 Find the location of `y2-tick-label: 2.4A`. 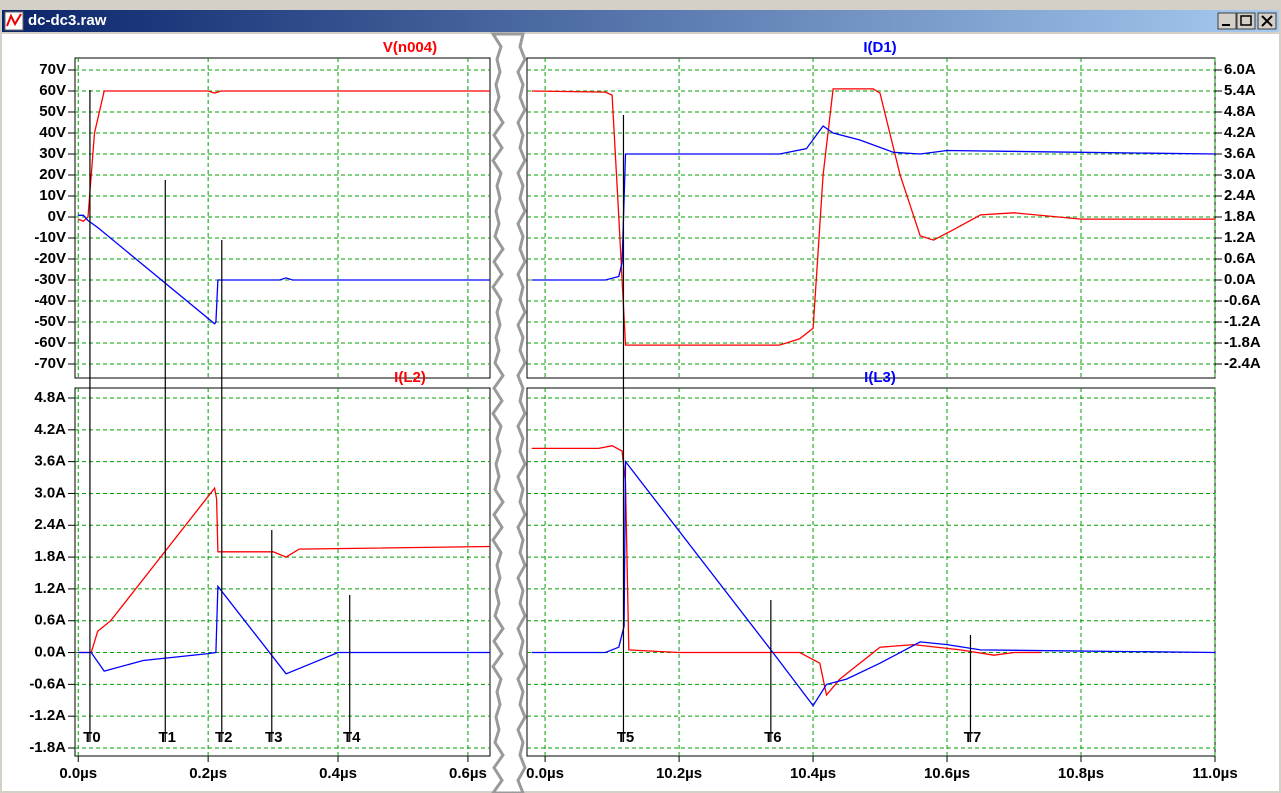

y2-tick-label: 2.4A is located at coordinates (1240, 195).